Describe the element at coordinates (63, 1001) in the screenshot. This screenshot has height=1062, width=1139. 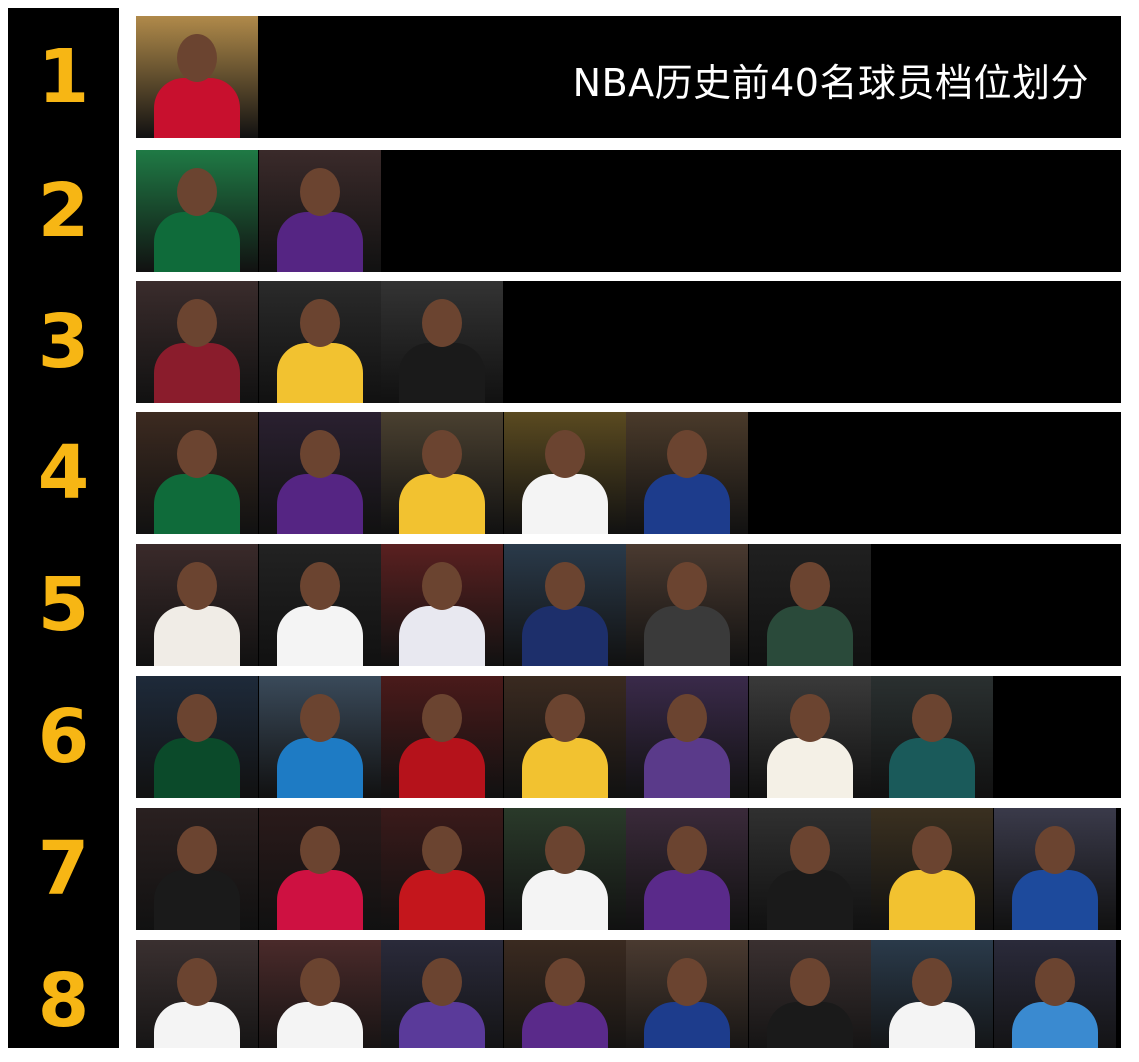
I see `tier-label: 8` at that location.